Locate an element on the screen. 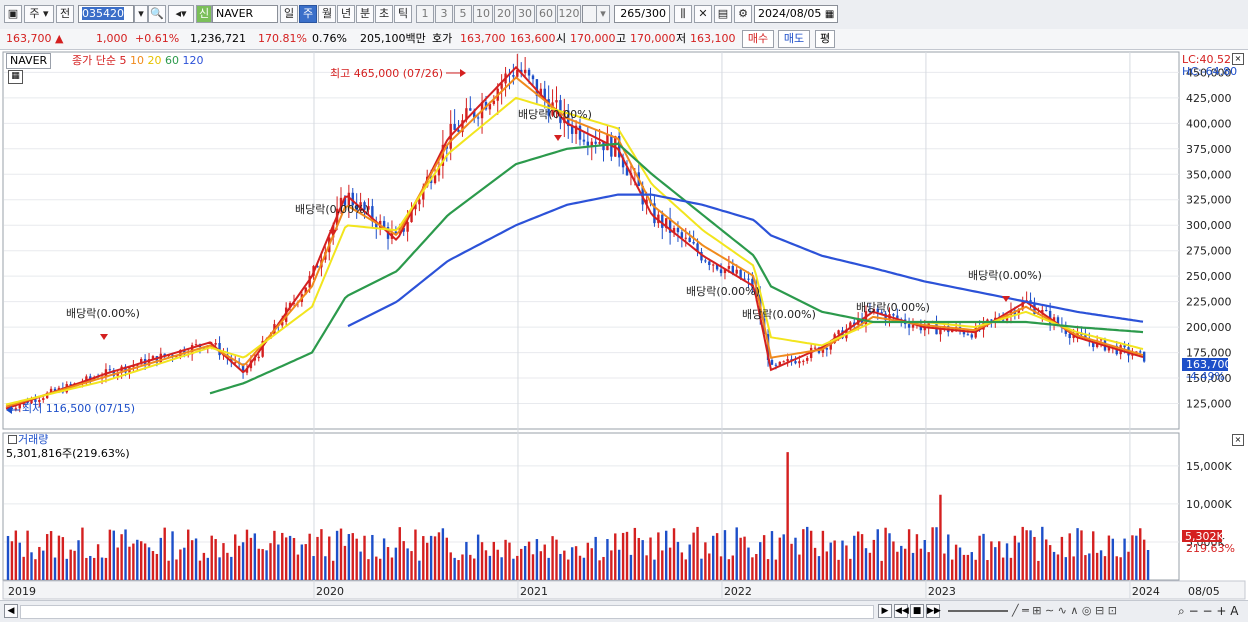 The width and height of the screenshot is (1248, 622). count-120: 120 is located at coordinates (569, 14).